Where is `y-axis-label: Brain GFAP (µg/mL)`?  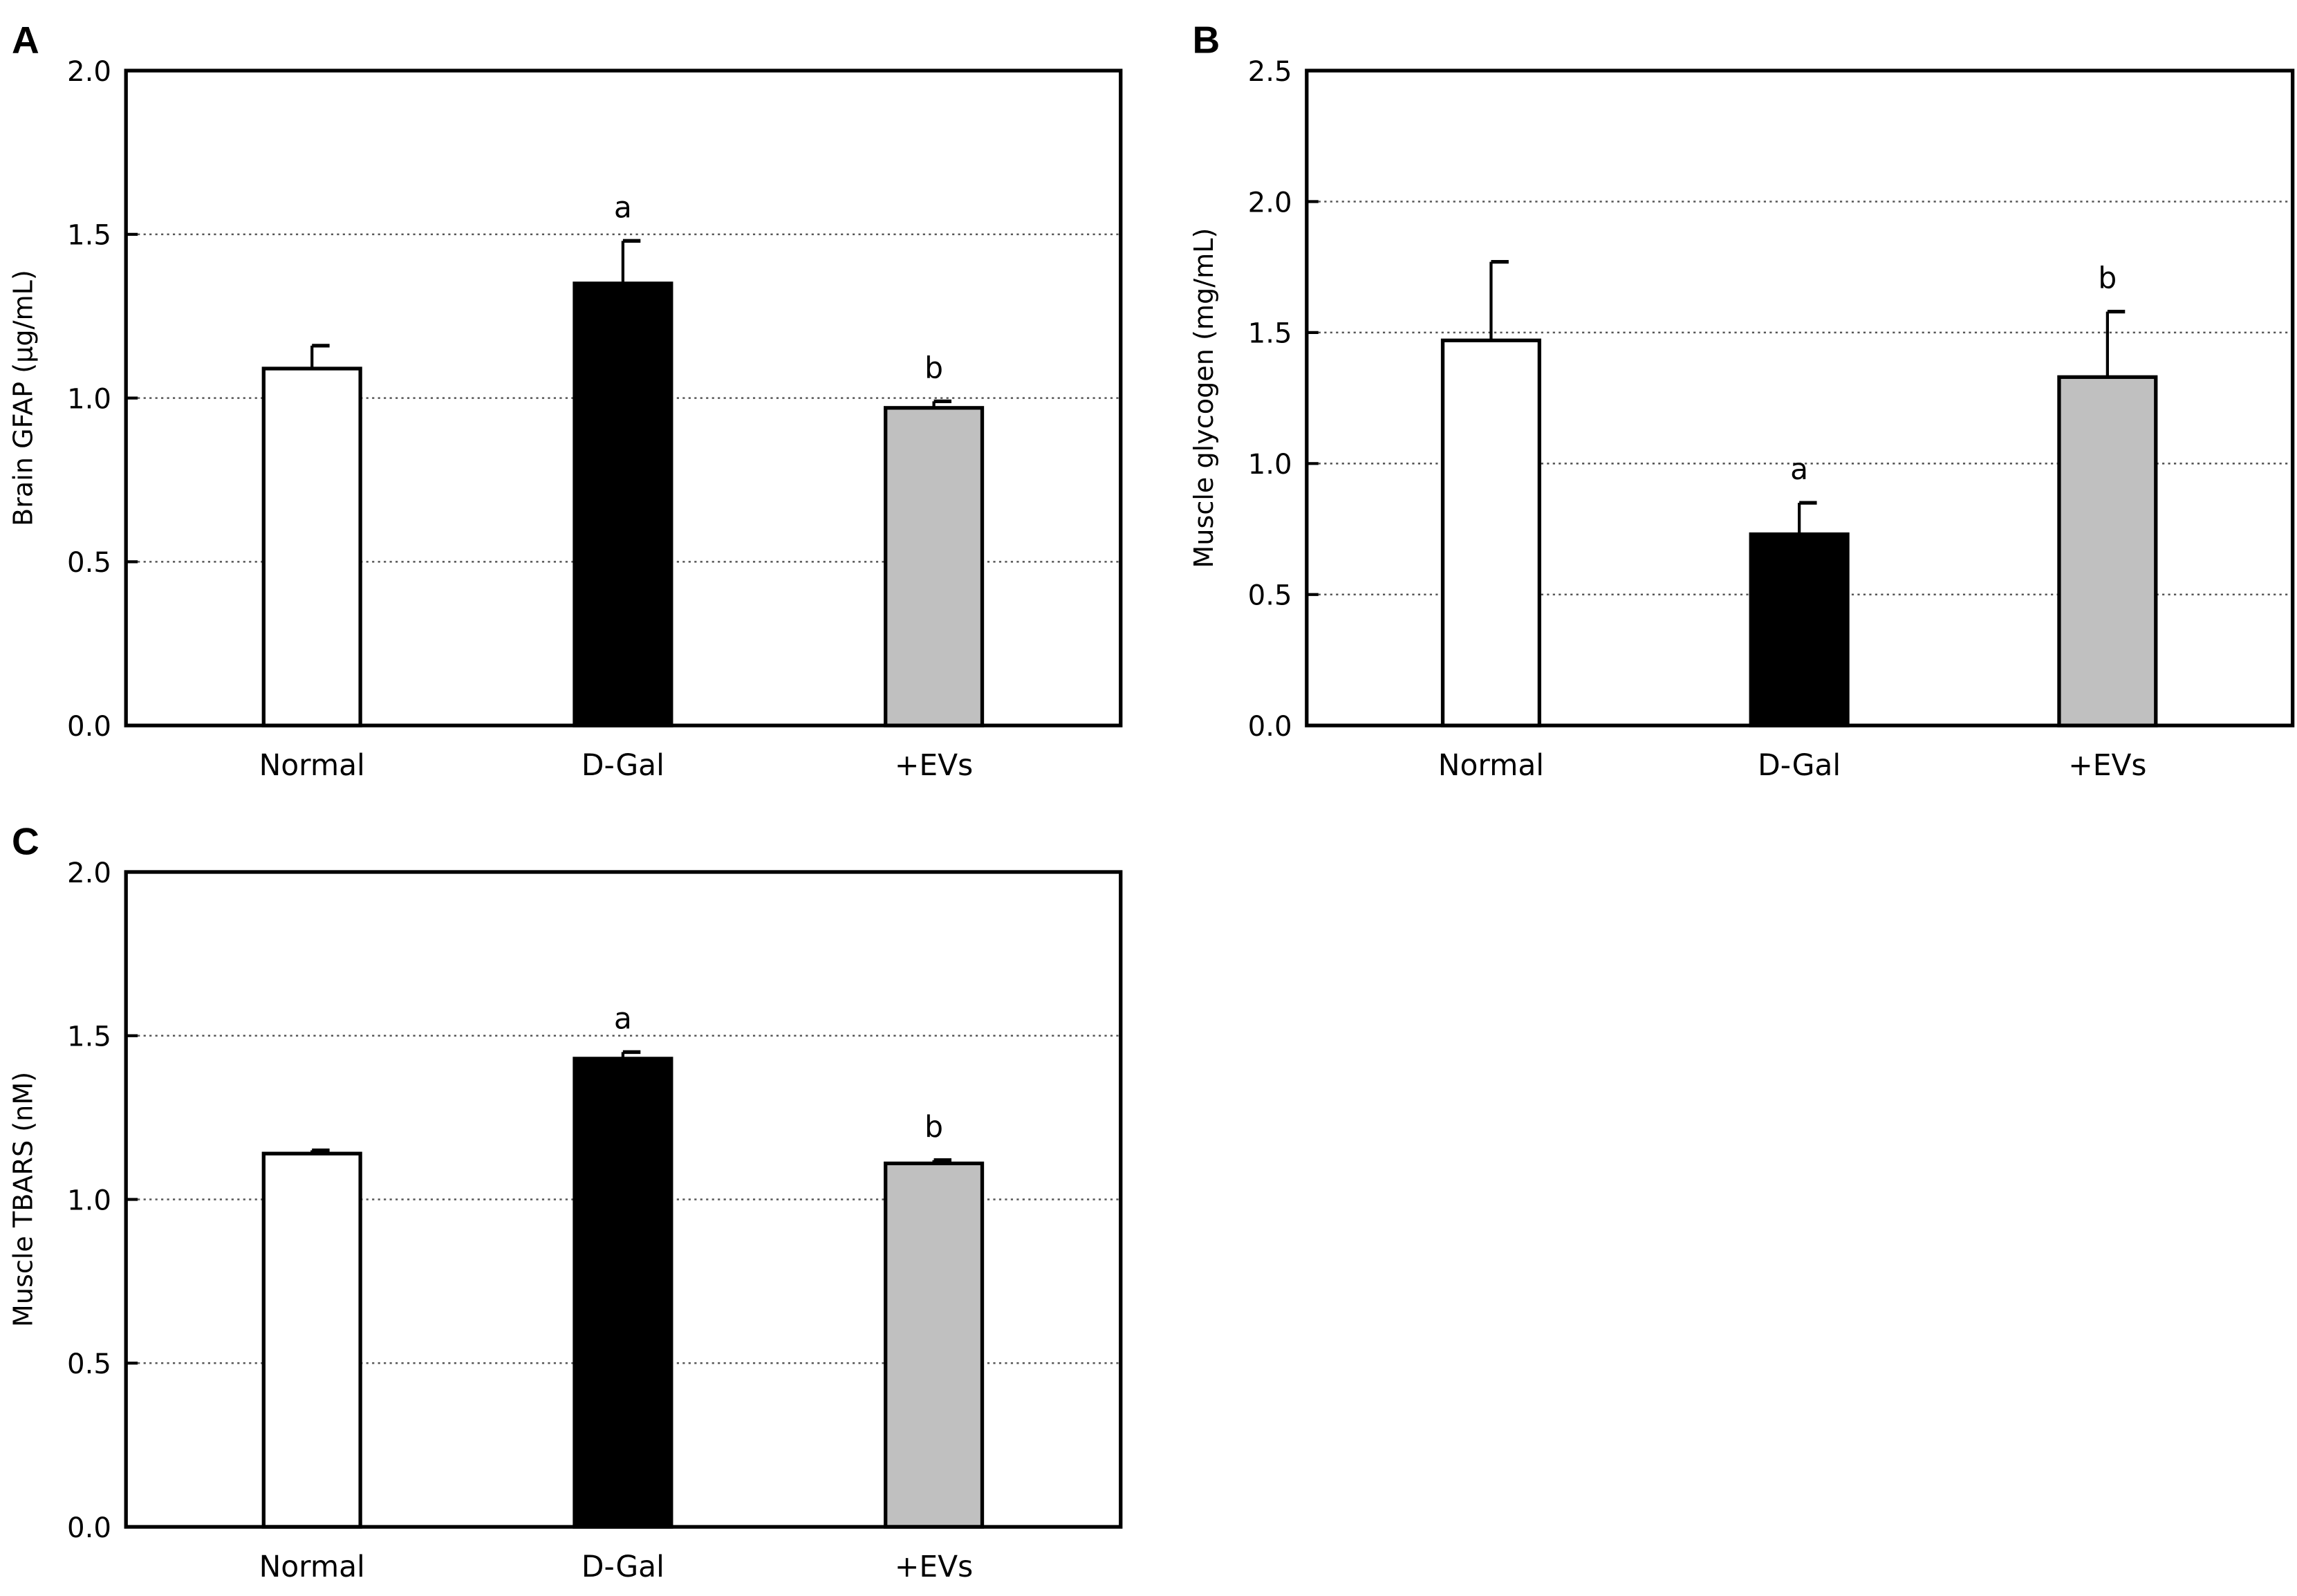 y-axis-label: Brain GFAP (µg/mL) is located at coordinates (23, 398).